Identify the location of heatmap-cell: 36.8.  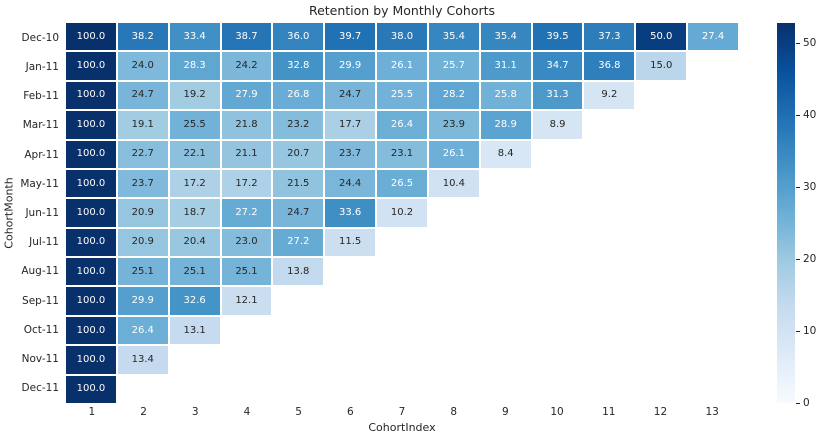
(609, 66).